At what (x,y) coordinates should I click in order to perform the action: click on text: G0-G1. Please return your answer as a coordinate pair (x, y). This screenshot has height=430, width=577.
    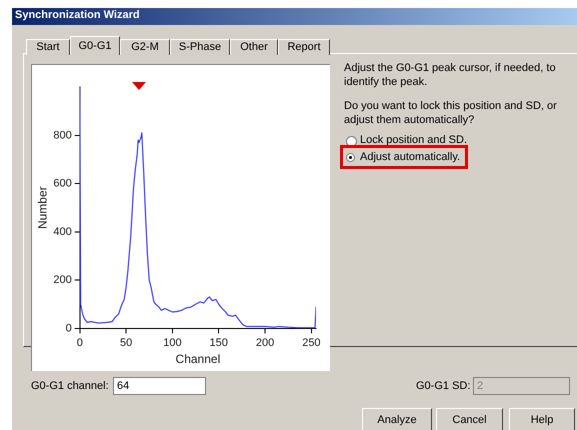
    Looking at the image, I should click on (95, 45).